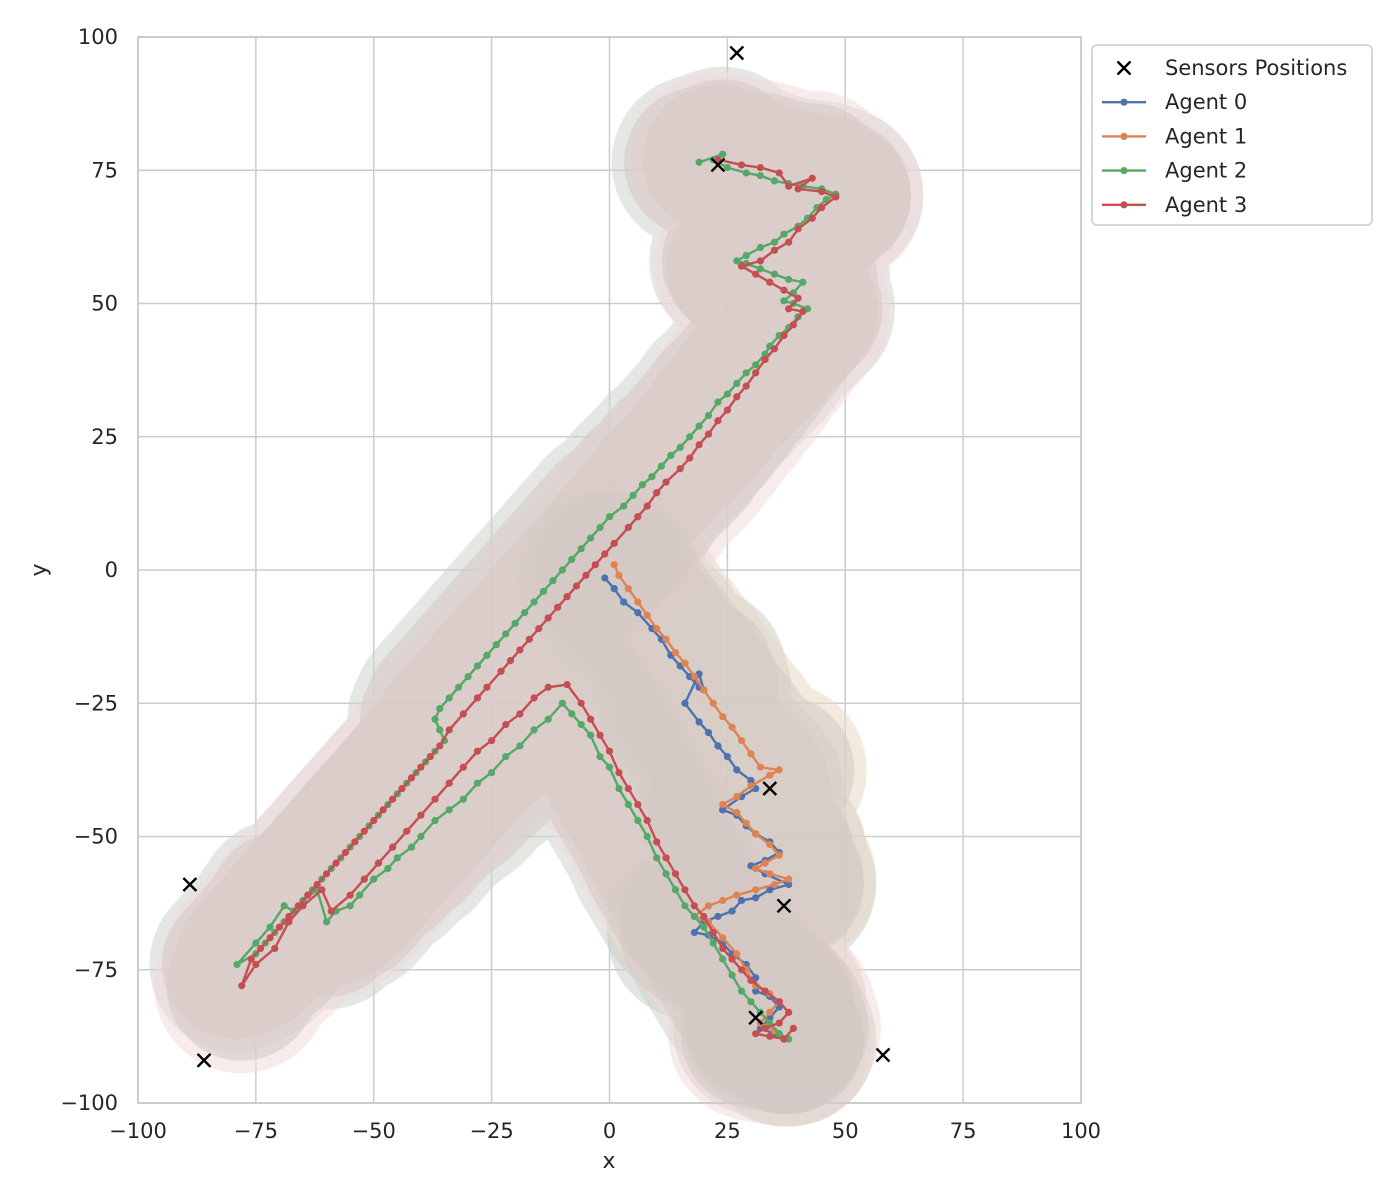 The height and width of the screenshot is (1200, 1400). Describe the element at coordinates (608, 1161) in the screenshot. I see `x-axis-label: x` at that location.